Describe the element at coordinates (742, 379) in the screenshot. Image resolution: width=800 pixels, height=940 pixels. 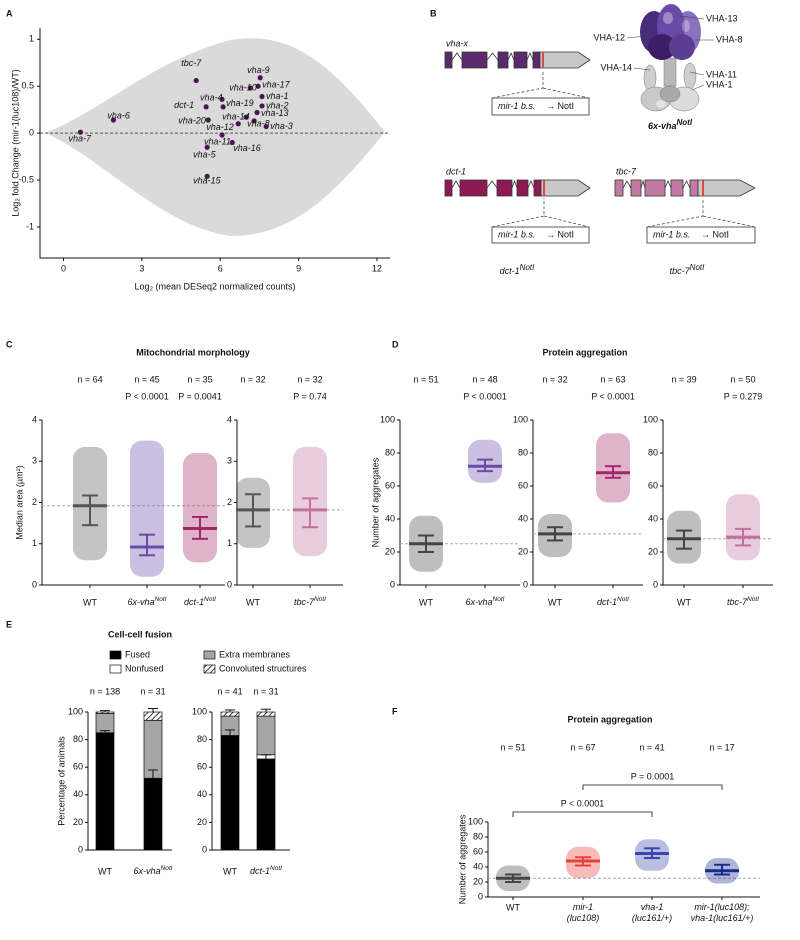
I see `n-label: n = 50` at that location.